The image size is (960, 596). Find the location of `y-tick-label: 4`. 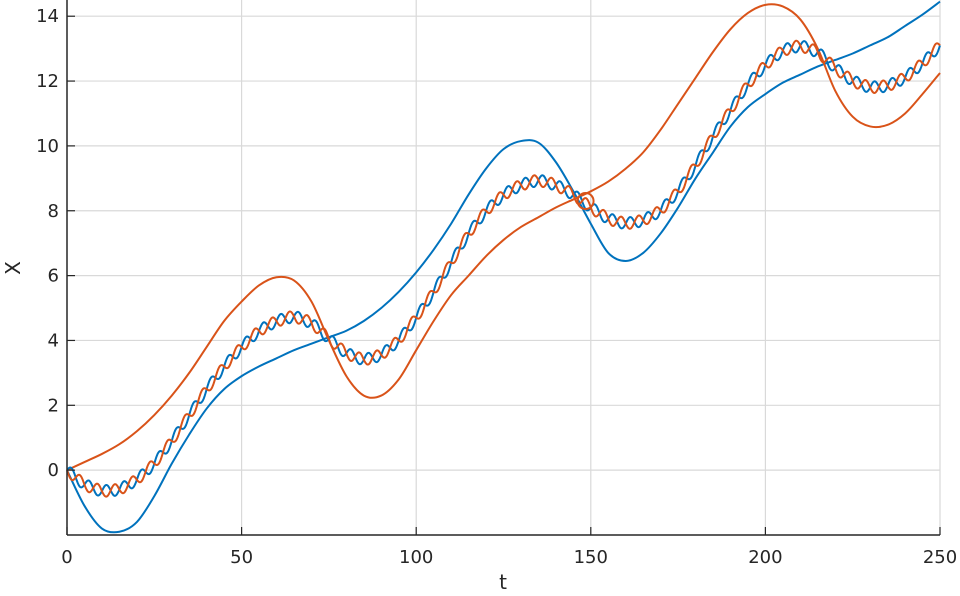

y-tick-label: 4 is located at coordinates (53, 340).